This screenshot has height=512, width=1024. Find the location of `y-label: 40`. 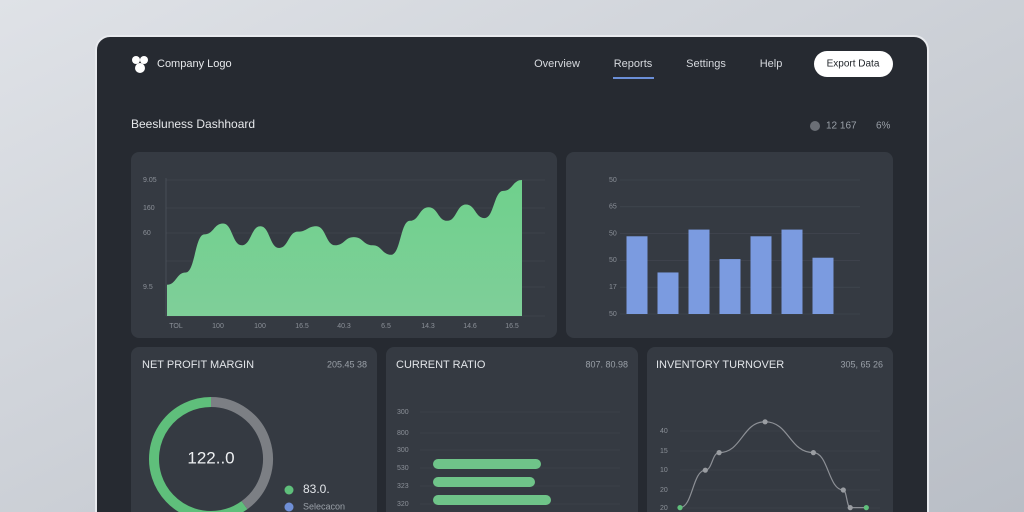

y-label: 40 is located at coordinates (664, 431).